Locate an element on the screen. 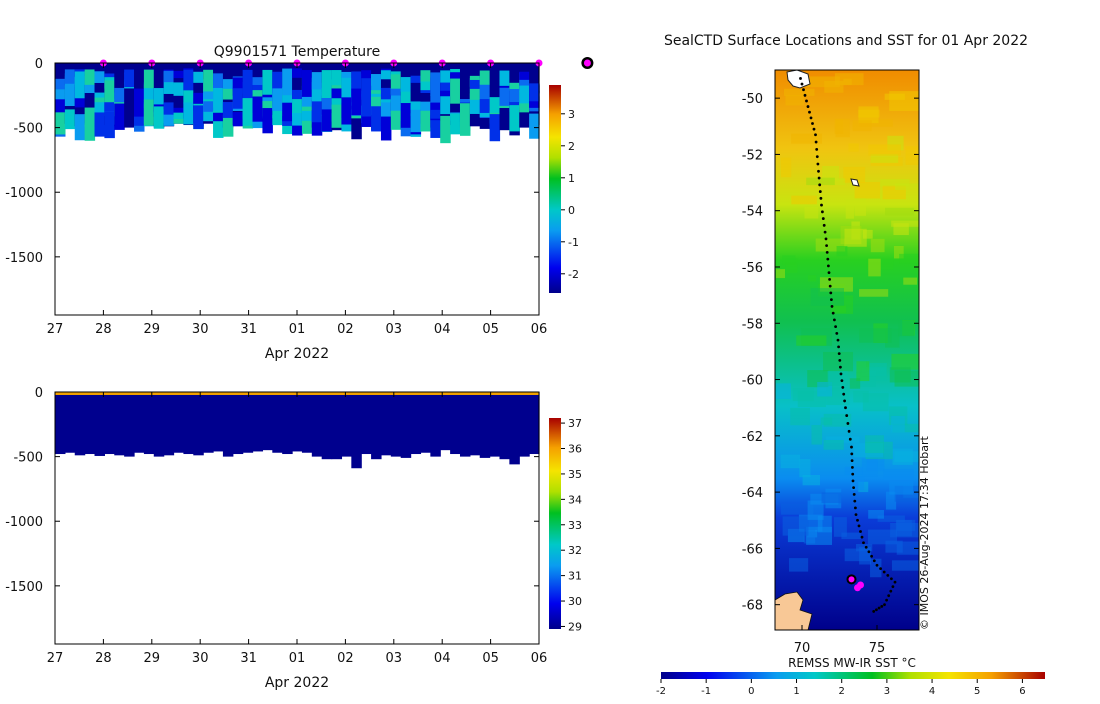 The width and height of the screenshot is (1100, 704). map-colorbar-tick-label: 0 is located at coordinates (751, 691).